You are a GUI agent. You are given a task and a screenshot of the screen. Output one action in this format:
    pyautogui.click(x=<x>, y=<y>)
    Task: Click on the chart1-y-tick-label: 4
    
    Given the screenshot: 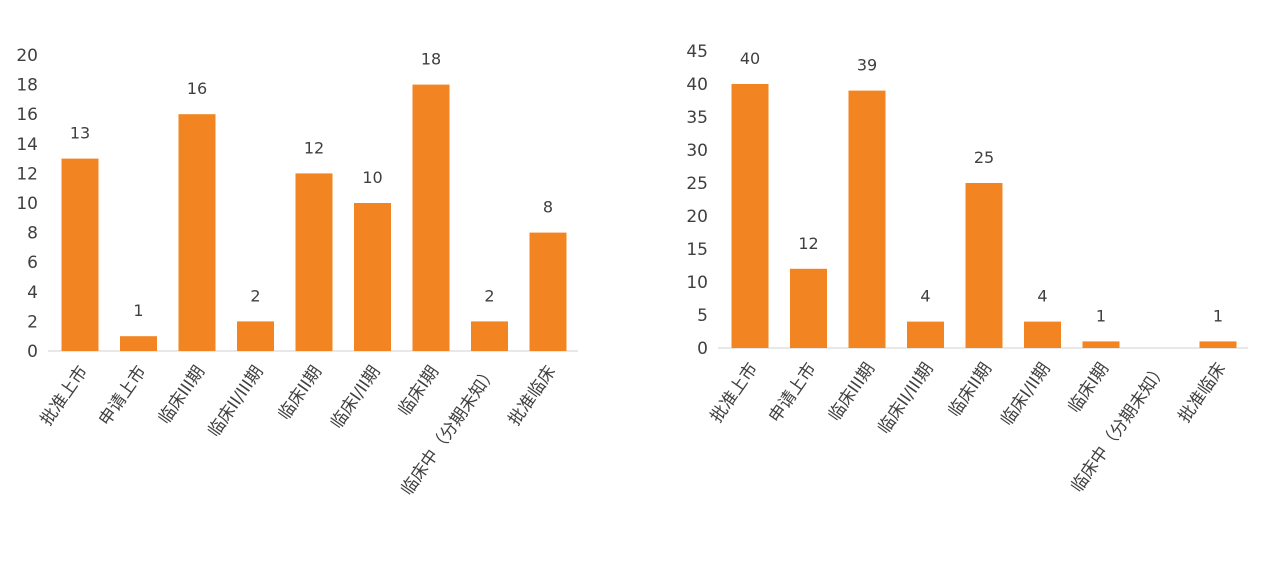 What is the action you would take?
    pyautogui.click(x=32, y=293)
    